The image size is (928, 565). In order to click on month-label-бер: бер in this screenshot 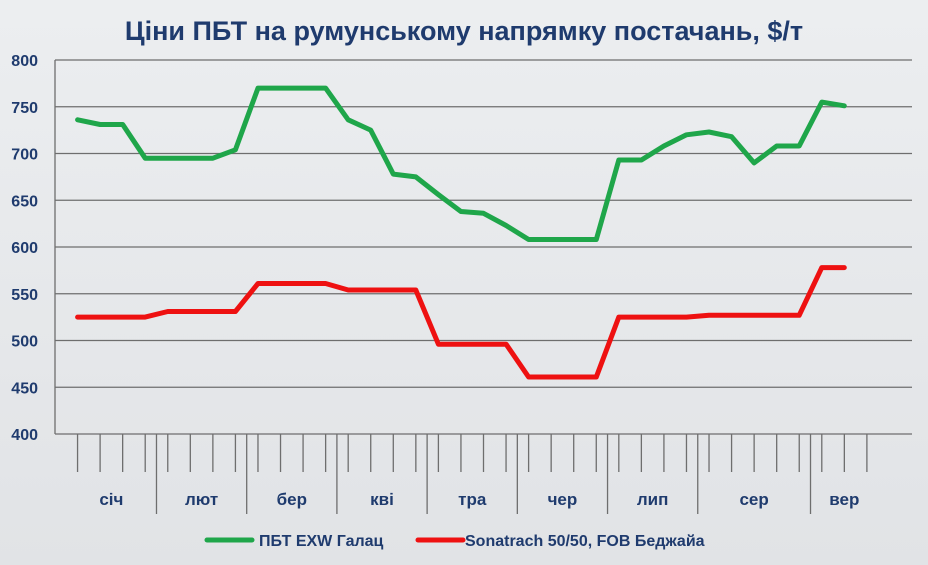, I will do `click(292, 499)`.